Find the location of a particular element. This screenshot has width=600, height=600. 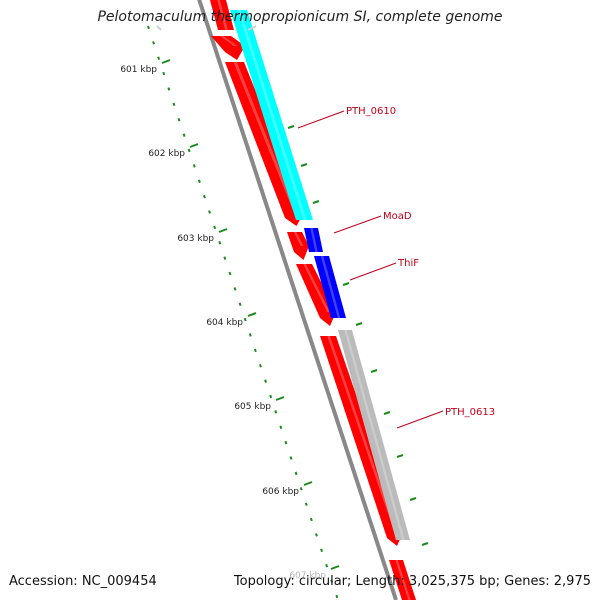

kbp-label: 603 kbp is located at coordinates (195, 239).